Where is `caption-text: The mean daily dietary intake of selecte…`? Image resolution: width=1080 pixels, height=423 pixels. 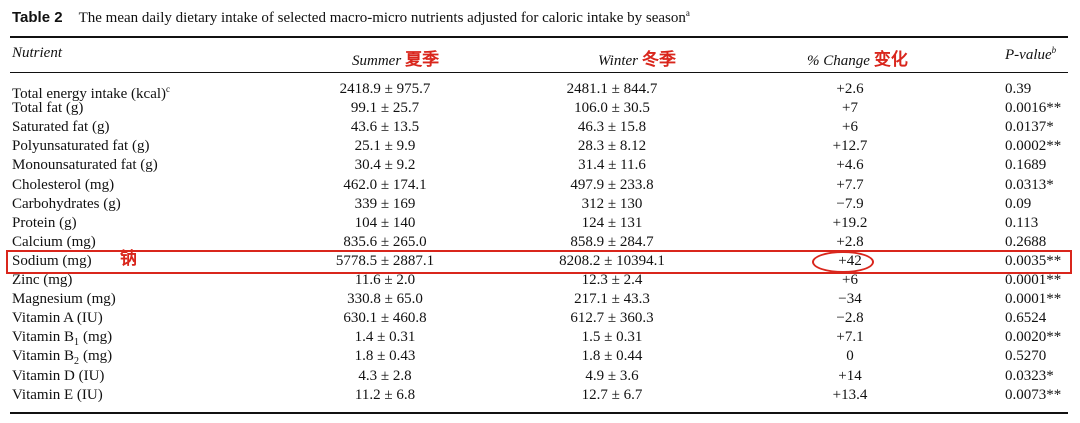
caption-text: The mean daily dietary intake of selecte… is located at coordinates (382, 18).